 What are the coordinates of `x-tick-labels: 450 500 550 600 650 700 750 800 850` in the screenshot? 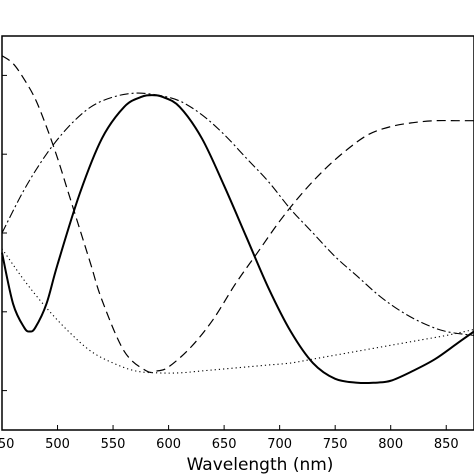 It's located at (229, 444).